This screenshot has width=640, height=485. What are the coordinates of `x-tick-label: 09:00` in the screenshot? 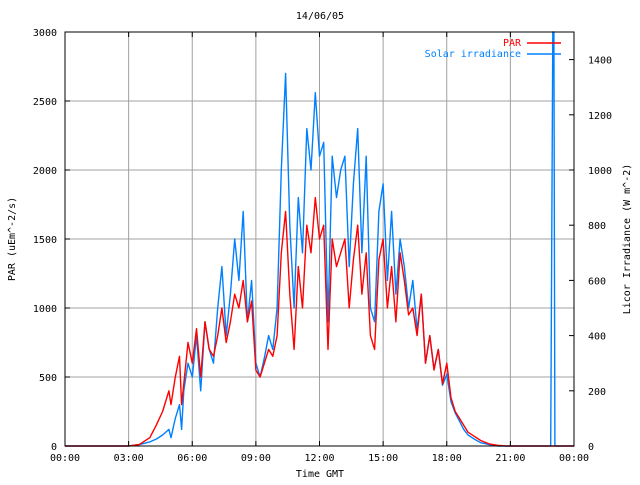 It's located at (256, 458).